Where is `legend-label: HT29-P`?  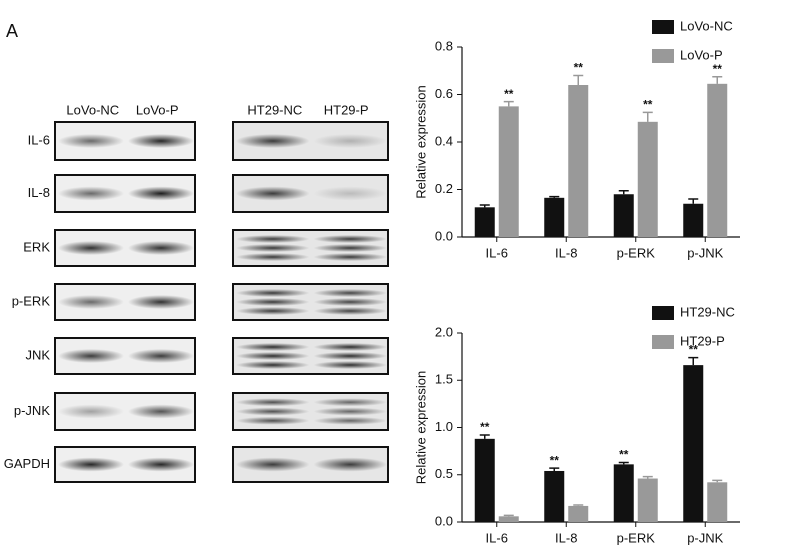
legend-label: HT29-P is located at coordinates (702, 340).